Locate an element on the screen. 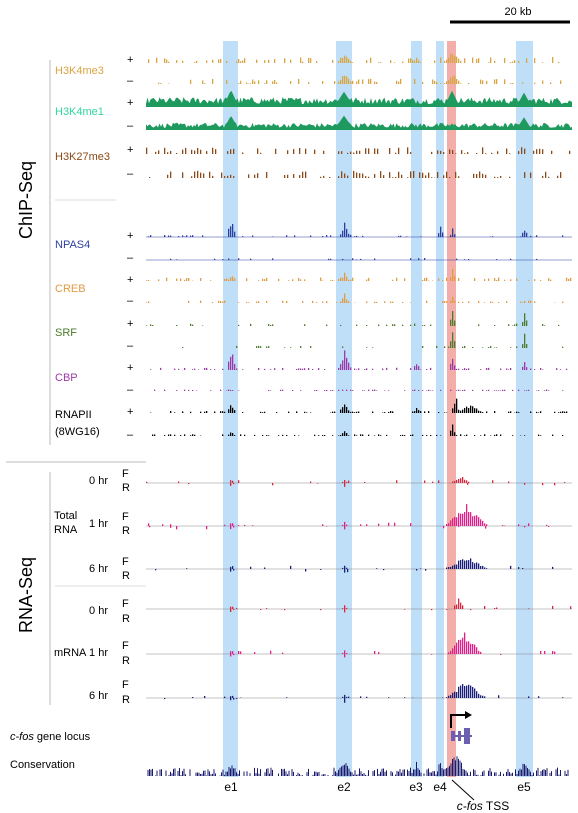 This screenshot has width=578, height=813. chip-seq-section-label: ChIP-Seq is located at coordinates (26, 200).